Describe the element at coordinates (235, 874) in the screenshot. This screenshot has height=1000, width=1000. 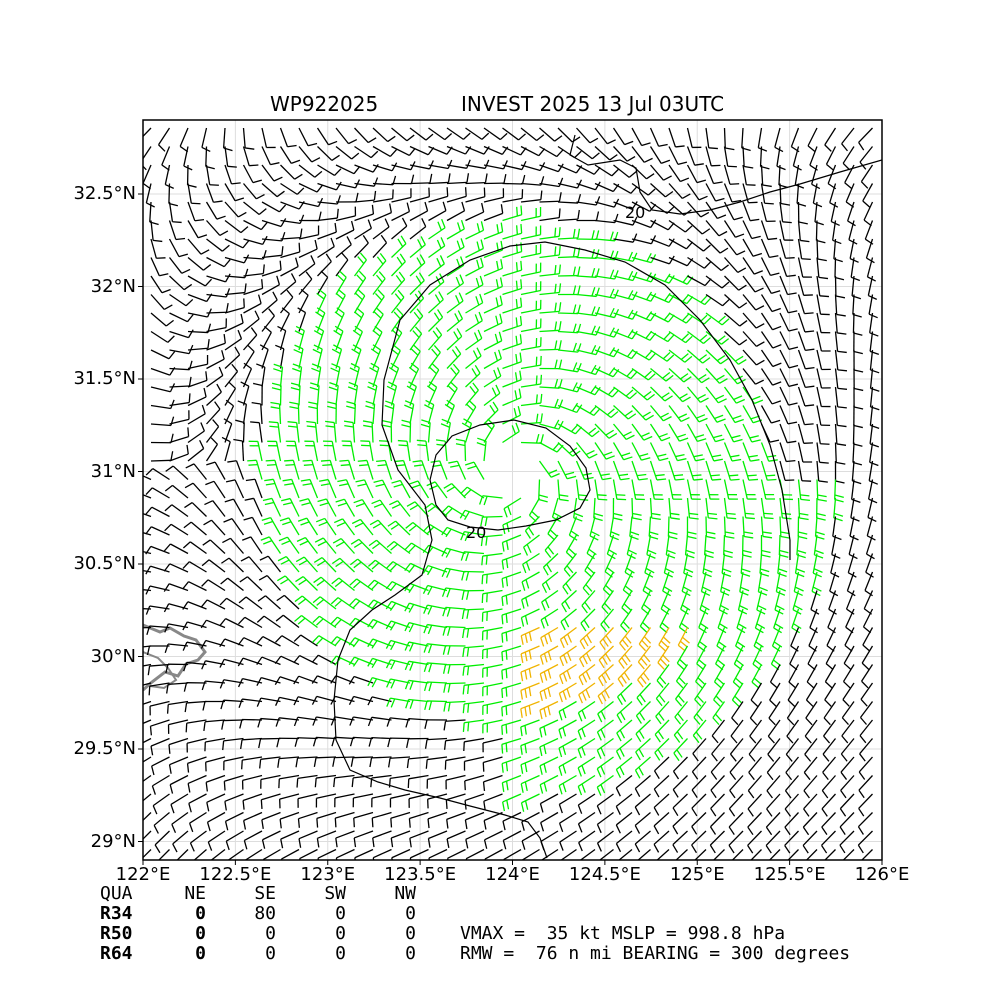
I see `x-tick-label: 122.5°E` at that location.